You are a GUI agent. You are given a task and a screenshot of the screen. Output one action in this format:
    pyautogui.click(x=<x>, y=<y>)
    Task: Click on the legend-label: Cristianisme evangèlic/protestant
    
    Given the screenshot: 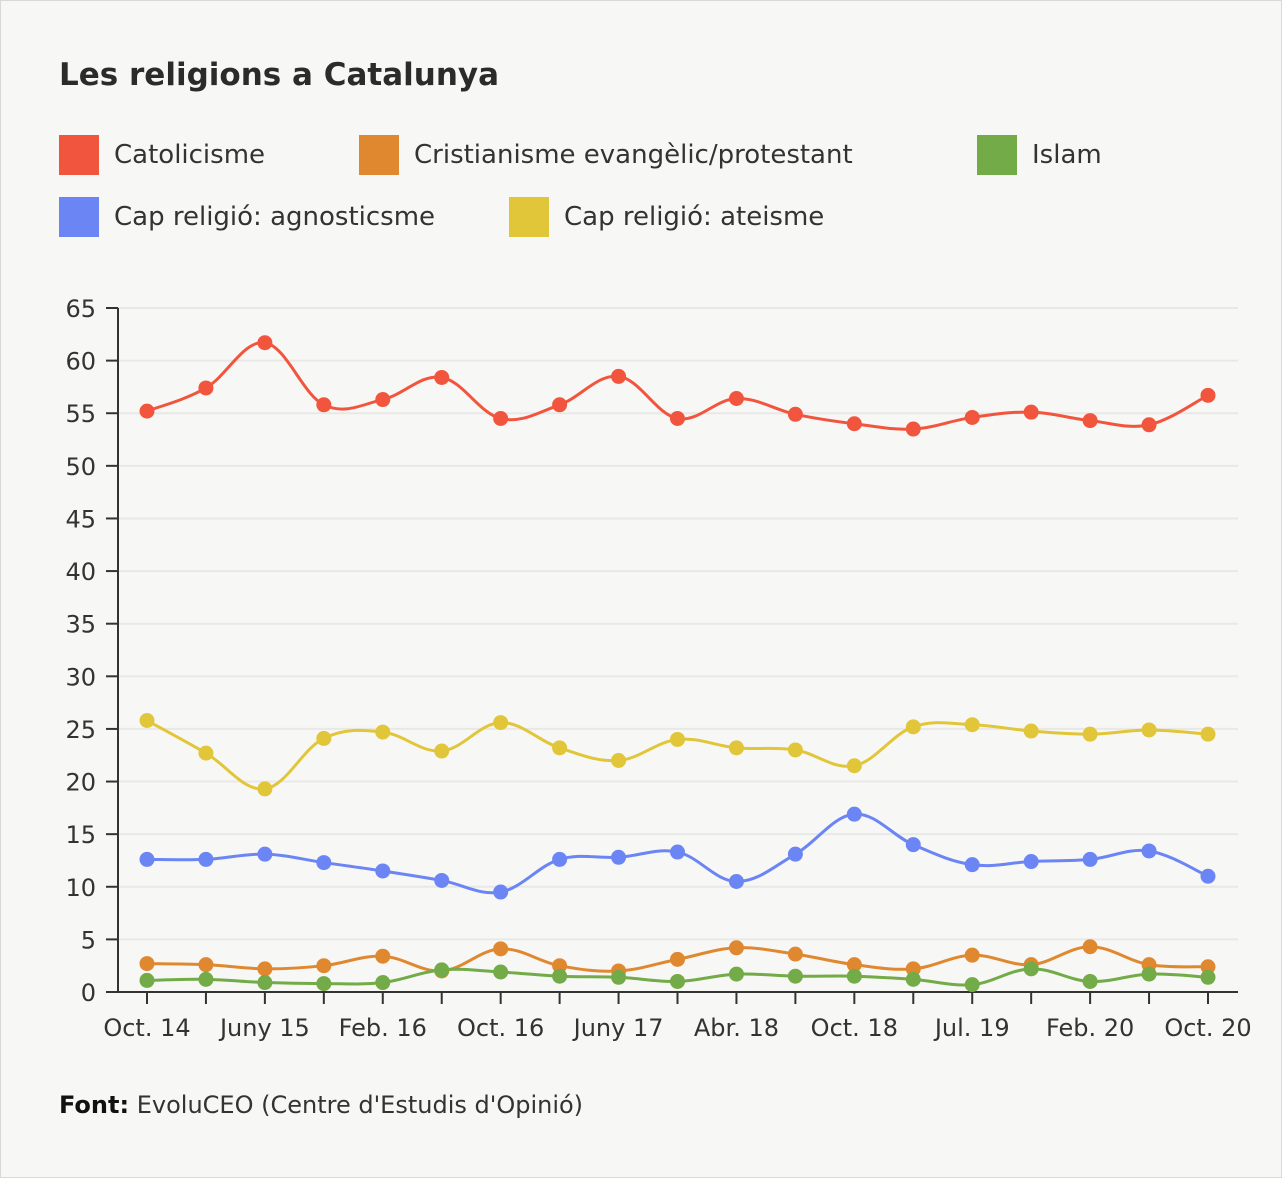 What is the action you would take?
    pyautogui.click(x=633, y=155)
    